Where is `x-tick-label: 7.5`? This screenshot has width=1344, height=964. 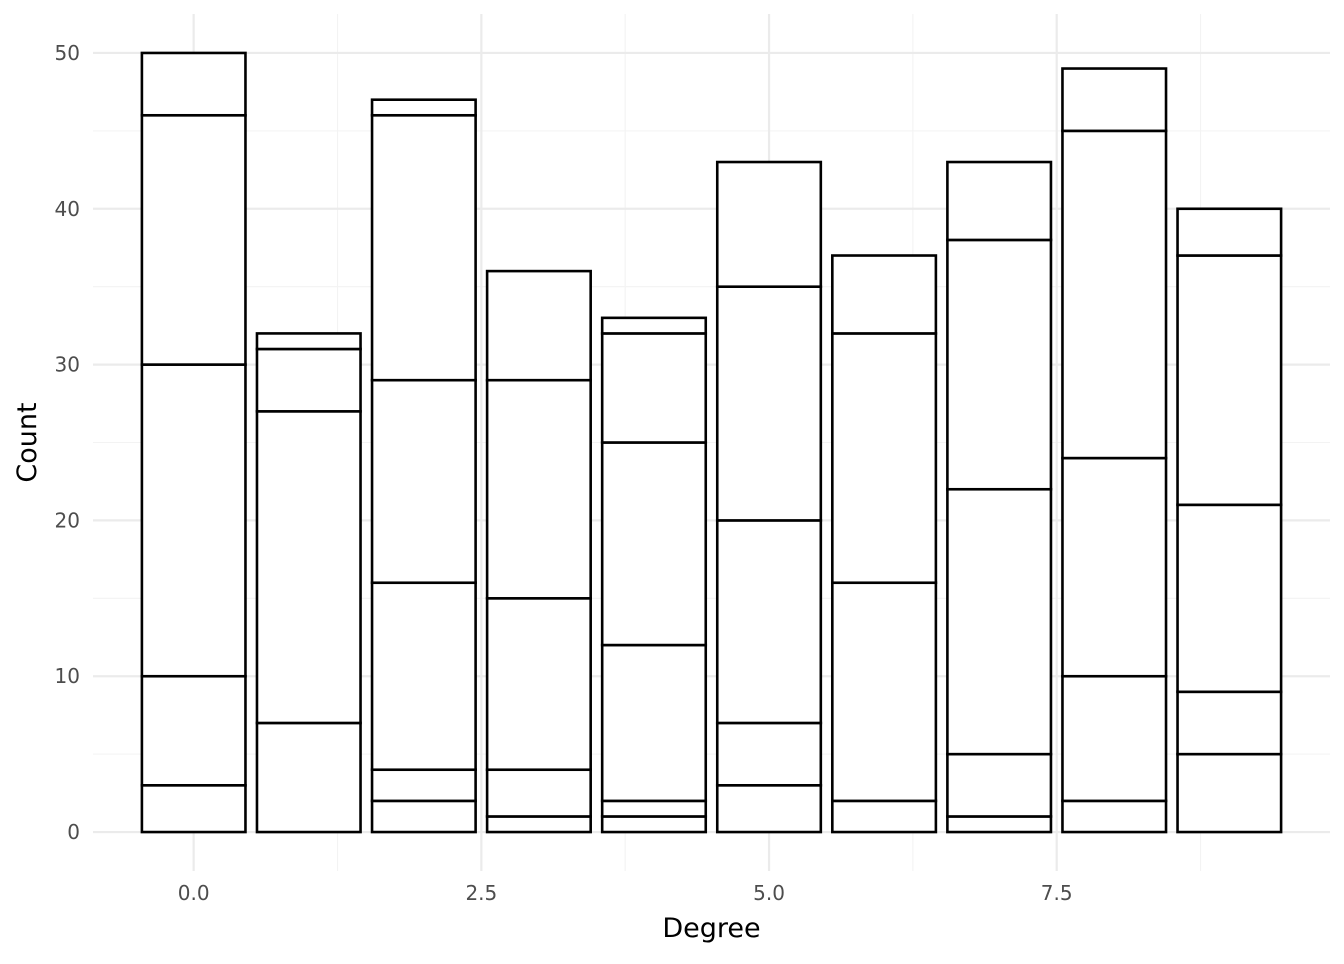
x-tick-label: 7.5 is located at coordinates (1057, 893).